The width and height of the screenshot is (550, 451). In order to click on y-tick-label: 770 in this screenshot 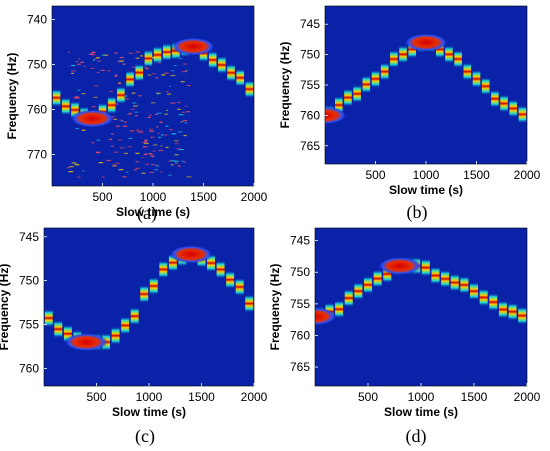, I will do `click(37, 155)`.